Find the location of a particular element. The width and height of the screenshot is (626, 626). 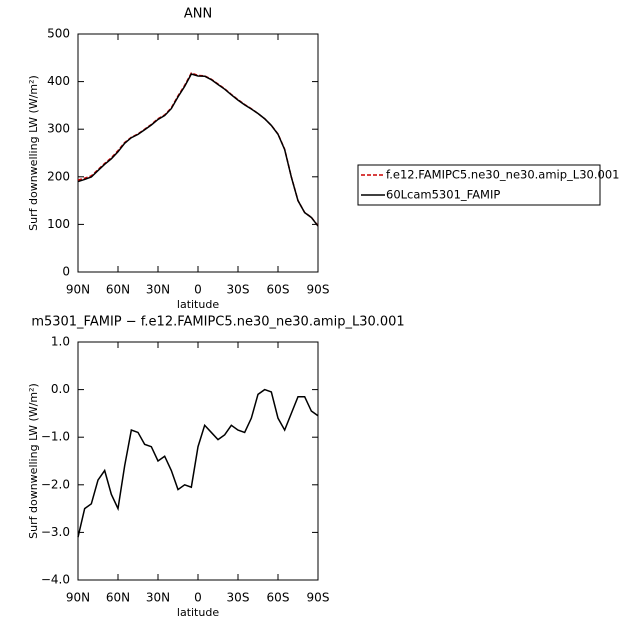

y-tick-label: −1.0 is located at coordinates (55, 437).